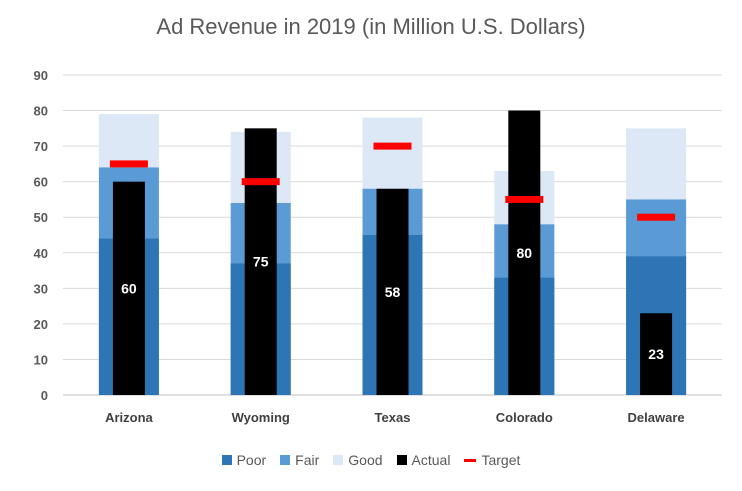 The image size is (742, 491). What do you see at coordinates (129, 417) in the screenshot?
I see `category-label-arizona: Arizona` at bounding box center [129, 417].